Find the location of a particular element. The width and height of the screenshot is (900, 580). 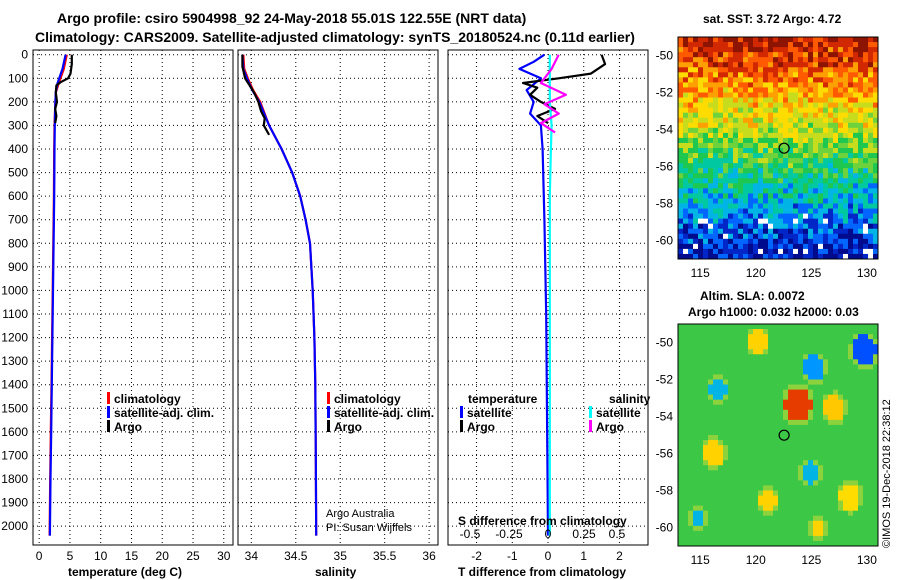

lon-tick-label: 125 is located at coordinates (811, 560).